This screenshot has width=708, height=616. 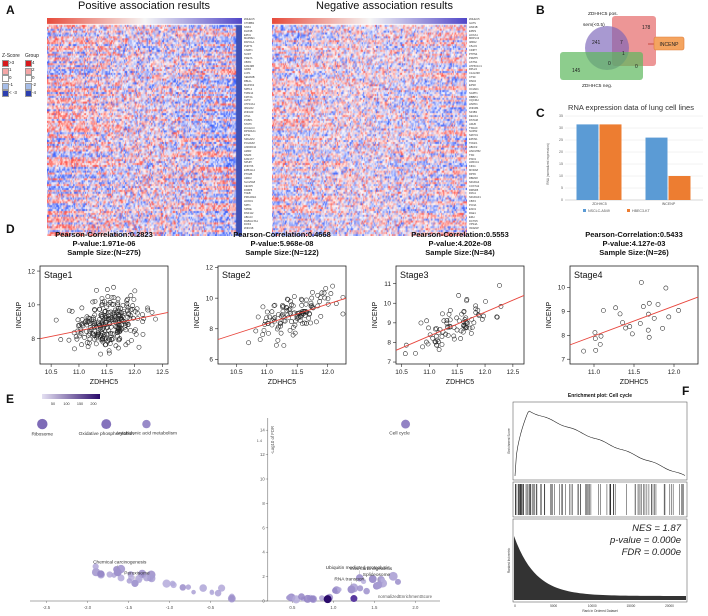 I want to click on scatter-ytick-label: 12, so click(x=32, y=271).